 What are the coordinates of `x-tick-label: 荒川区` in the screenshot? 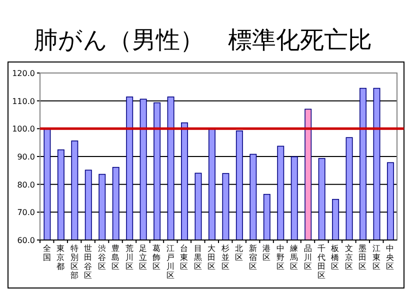 It's located at (129, 257).